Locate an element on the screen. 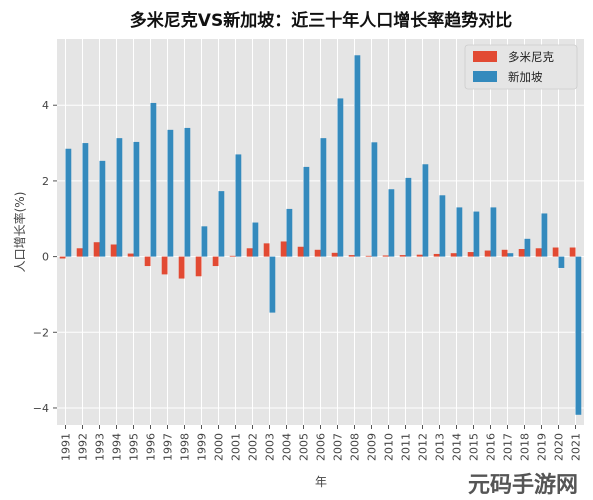 Image resolution: width=593 pixels, height=500 pixels. x-tick-label: 1995 is located at coordinates (134, 447).